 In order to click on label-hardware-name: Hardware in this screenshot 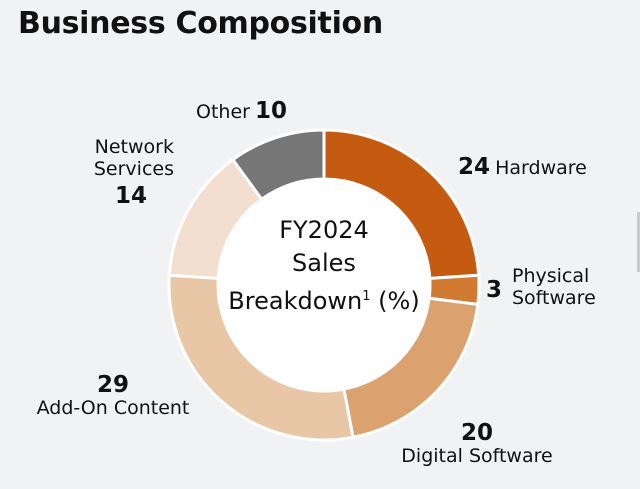, I will do `click(541, 168)`.